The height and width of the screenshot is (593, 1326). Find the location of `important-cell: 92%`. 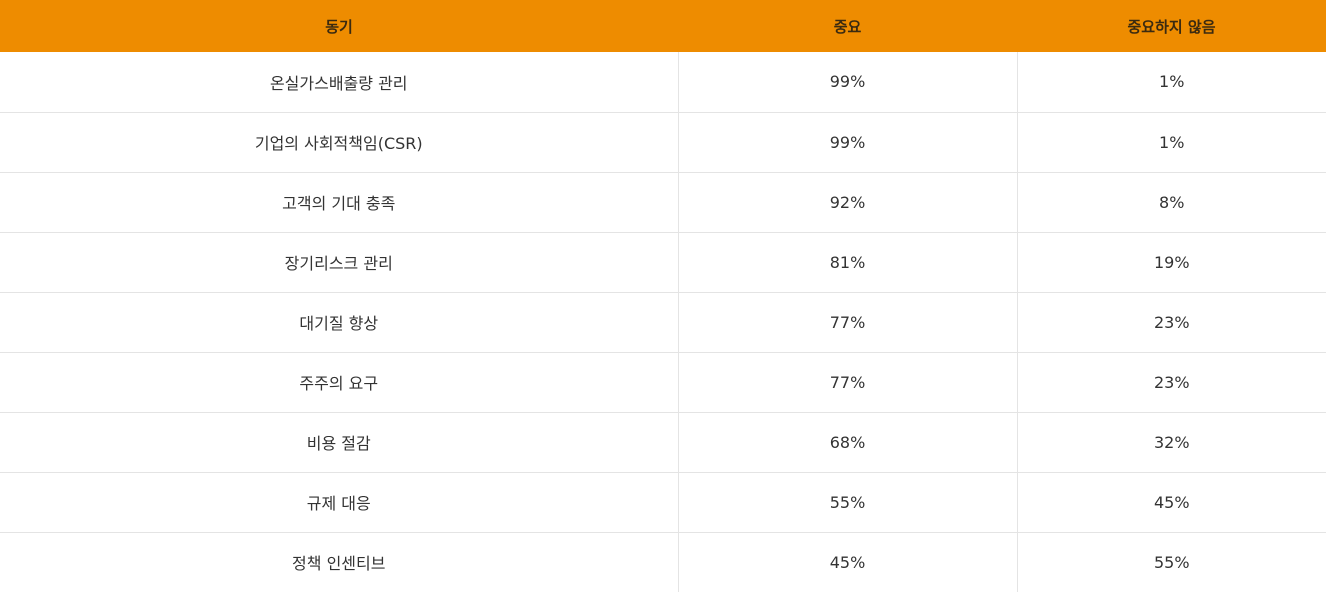

important-cell: 92% is located at coordinates (848, 202).